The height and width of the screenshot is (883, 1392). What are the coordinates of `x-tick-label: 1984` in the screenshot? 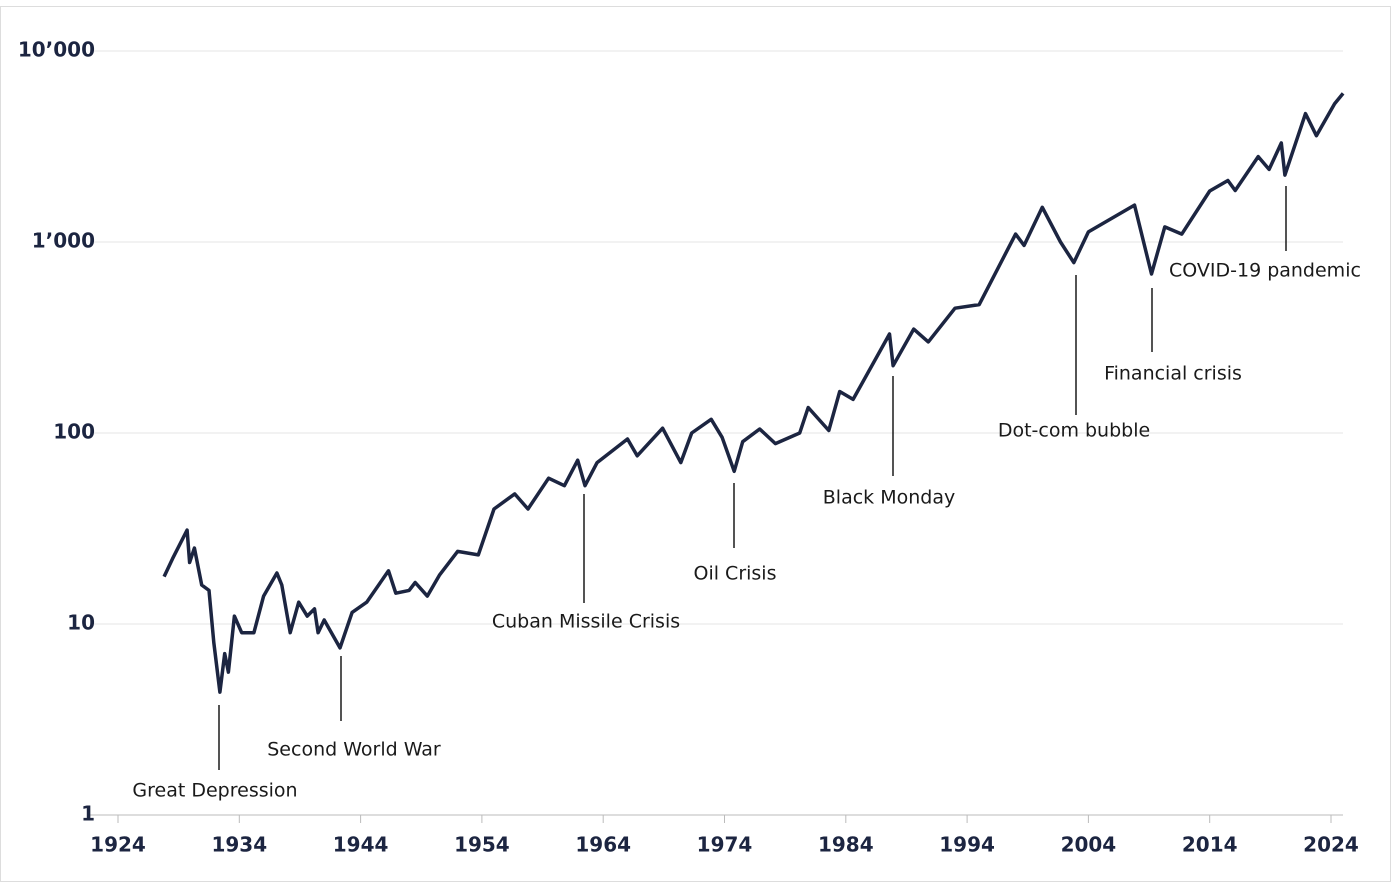 It's located at (846, 845).